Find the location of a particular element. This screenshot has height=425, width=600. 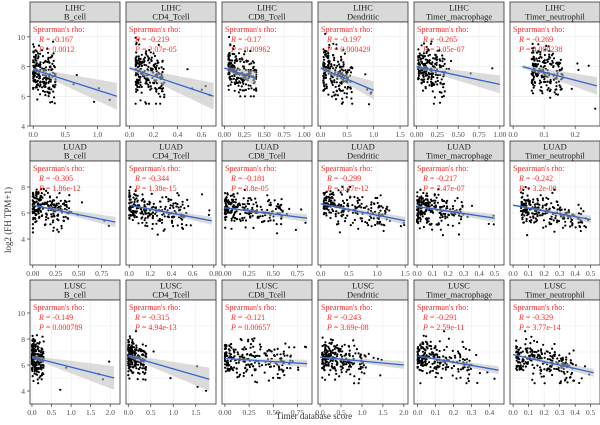

x-tick-label: 0.4 is located at coordinates (575, 412).